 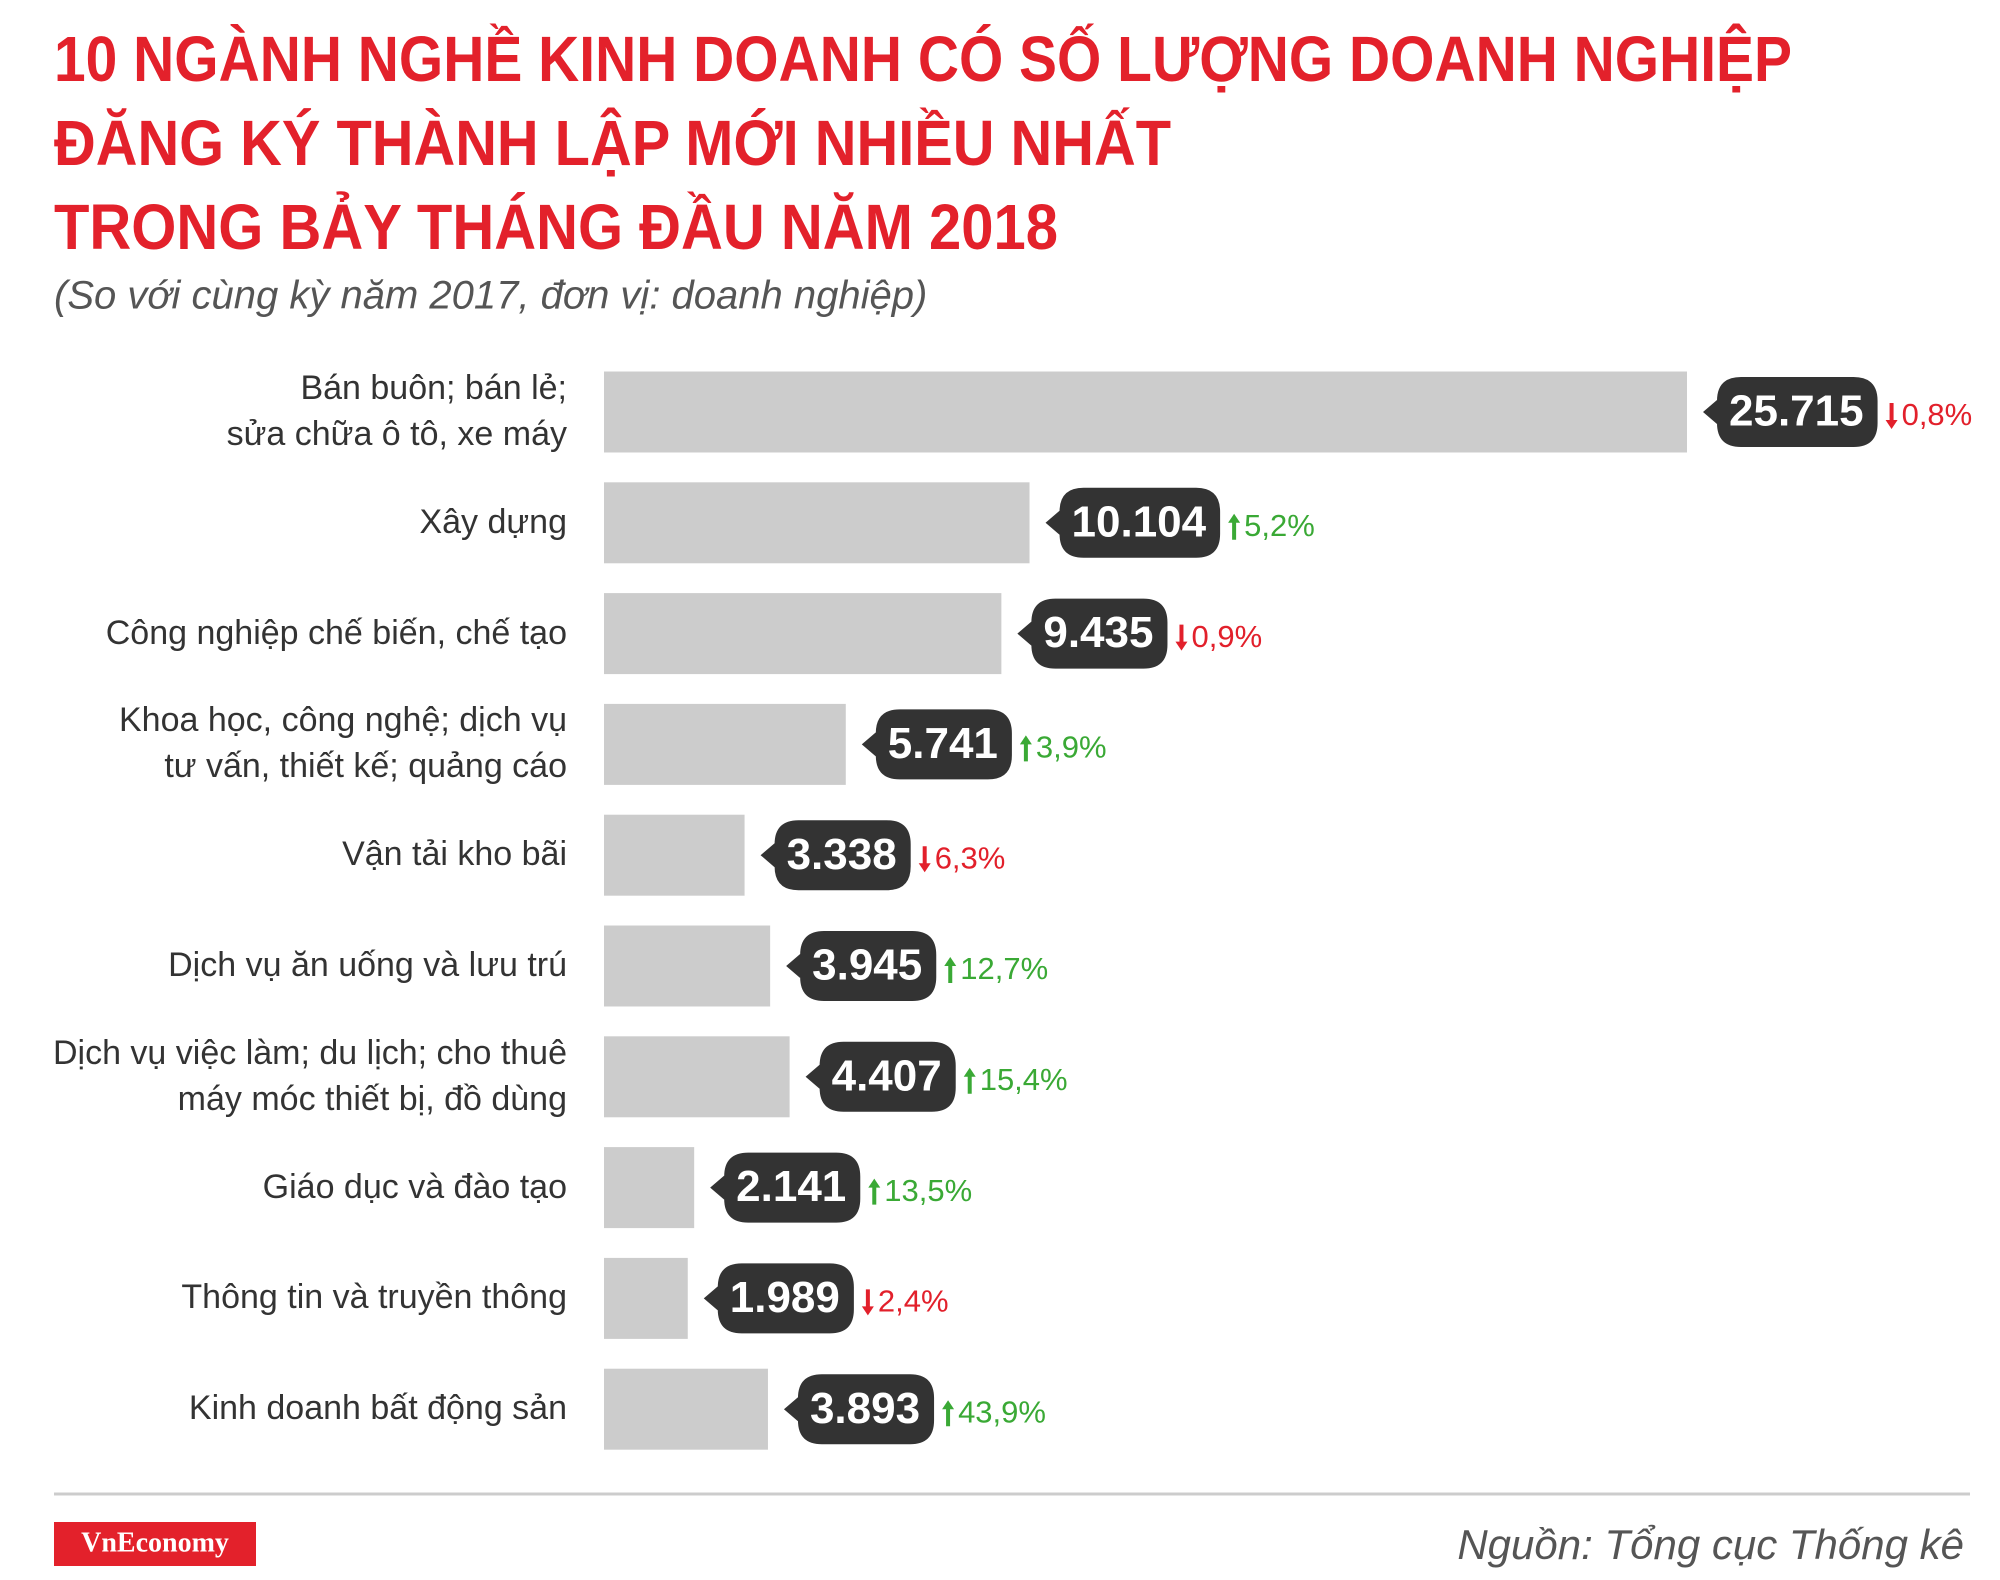 What do you see at coordinates (414, 1186) in the screenshot?
I see `category-label: Giáo dục và đào tạo` at bounding box center [414, 1186].